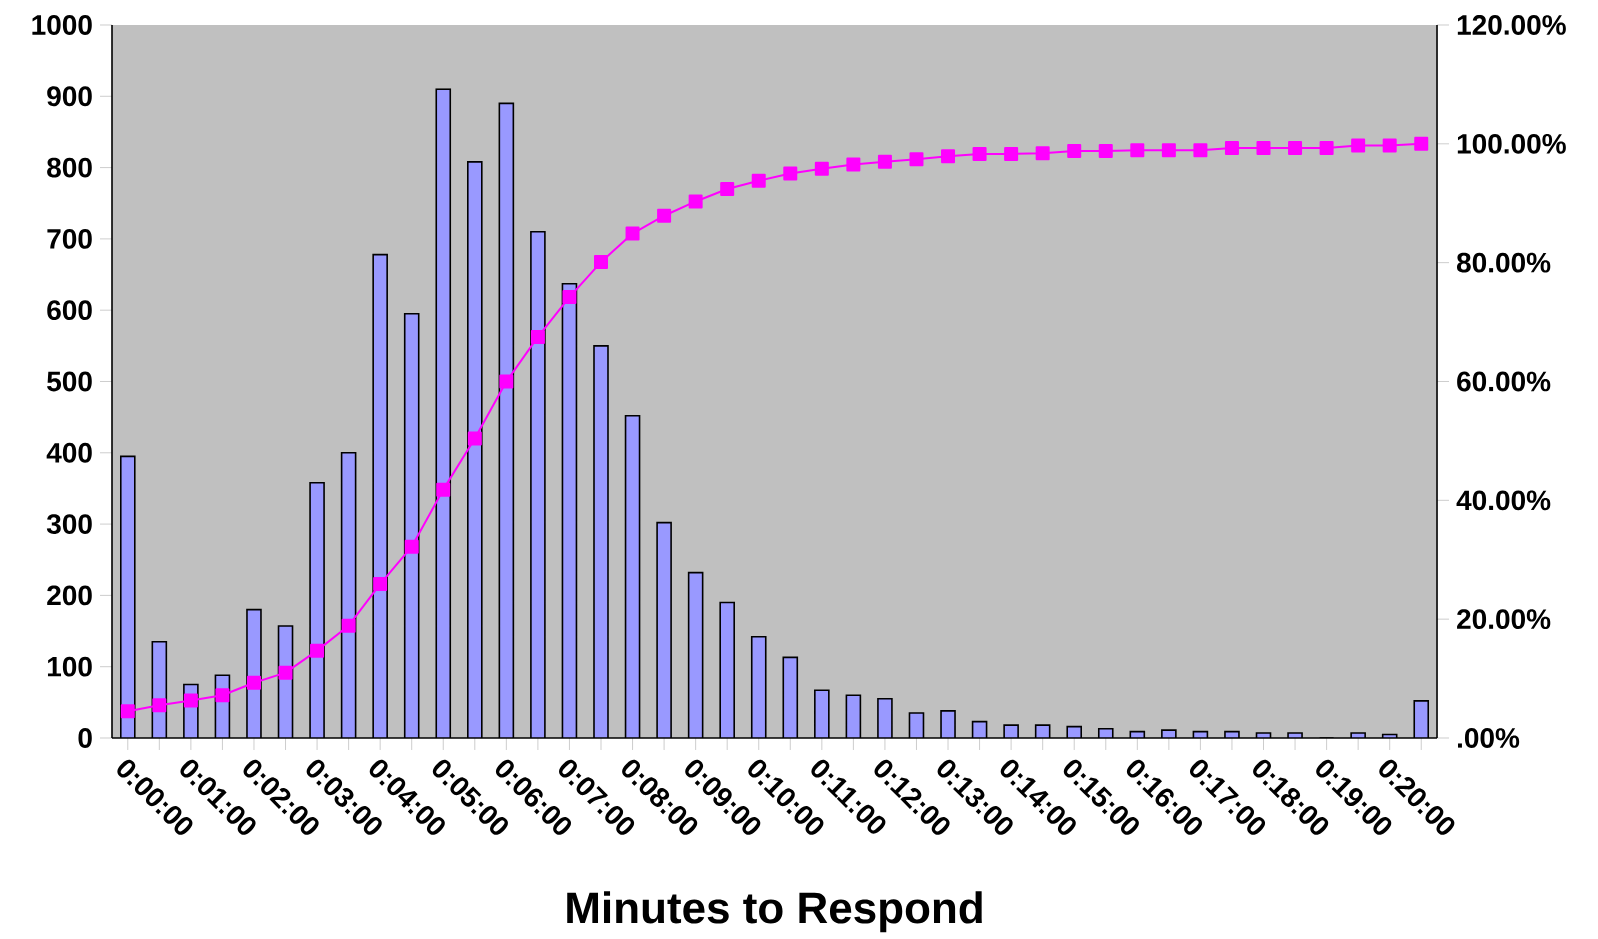 The width and height of the screenshot is (1598, 939). I want to click on y-tick-label: 100, so click(69, 666).